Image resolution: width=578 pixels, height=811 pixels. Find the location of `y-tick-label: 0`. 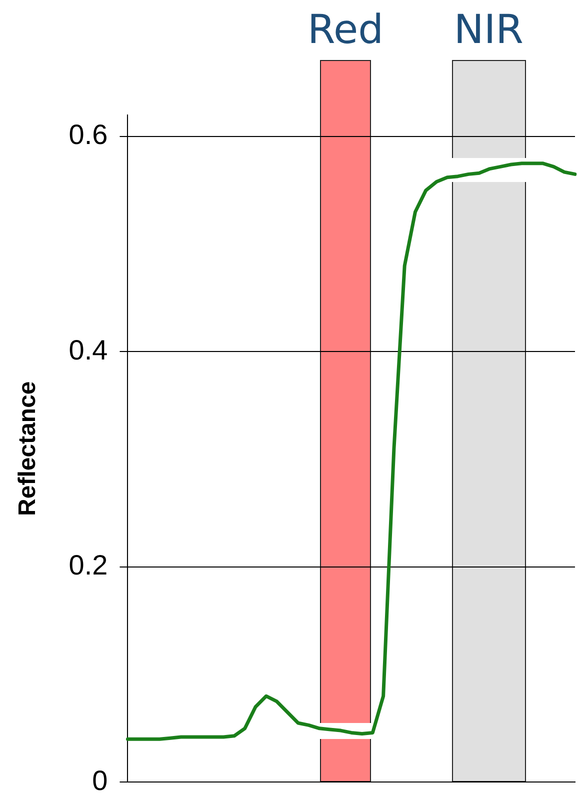

y-tick-label: 0 is located at coordinates (100, 780).